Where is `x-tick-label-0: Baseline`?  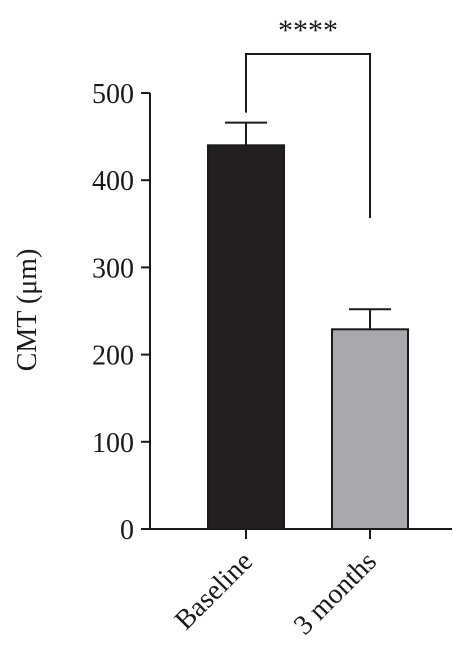 x-tick-label-0: Baseline is located at coordinates (214, 591).